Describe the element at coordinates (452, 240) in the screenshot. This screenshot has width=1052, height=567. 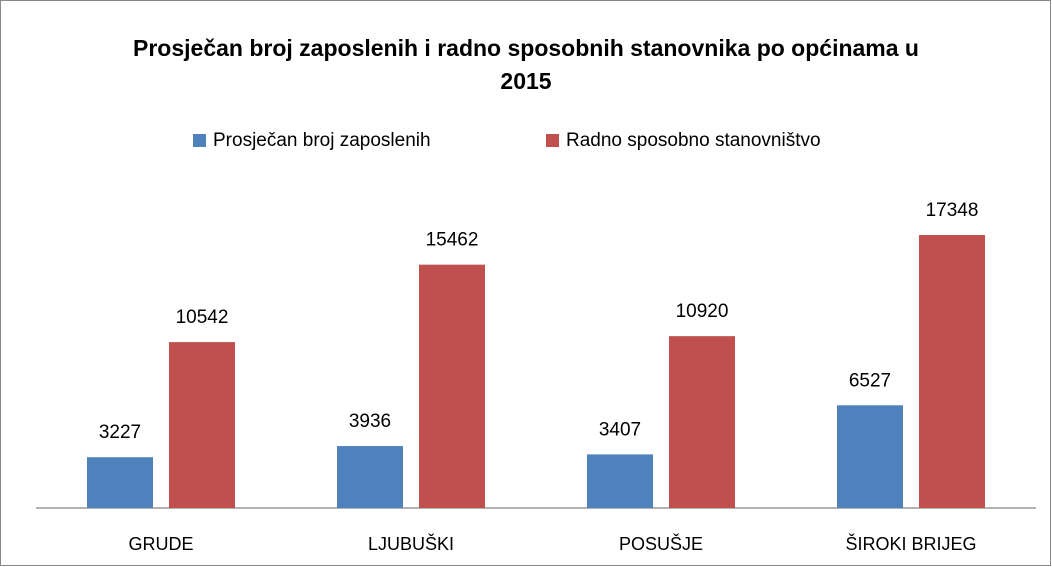
I see `data-label: 15462` at that location.